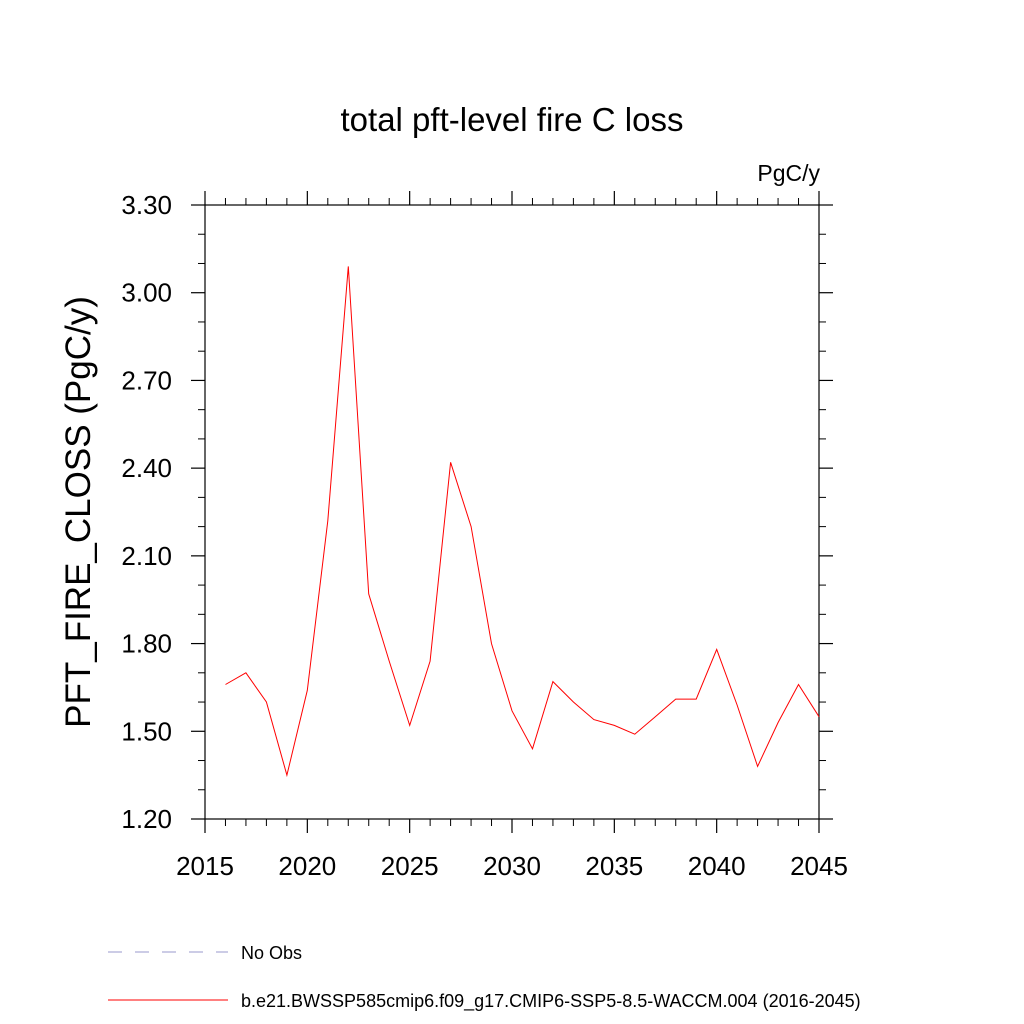 This screenshot has width=1024, height=1024. I want to click on y-tick-label: 3.30, so click(146, 205).